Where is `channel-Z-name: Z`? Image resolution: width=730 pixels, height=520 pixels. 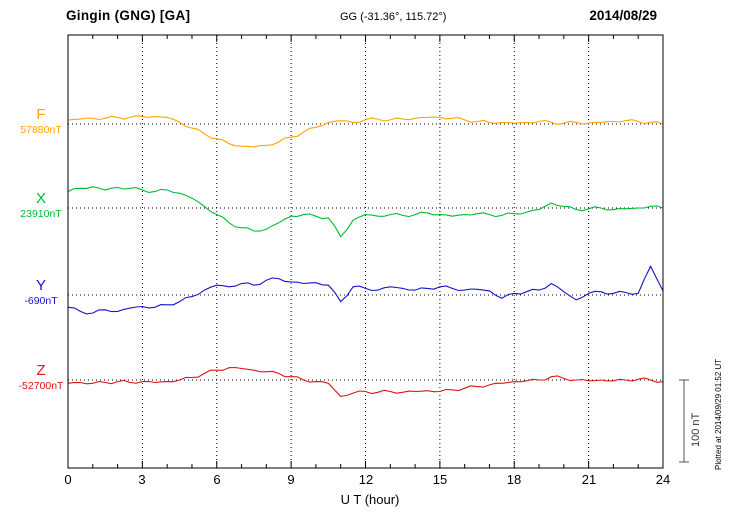
channel-Z-name: Z is located at coordinates (41, 370).